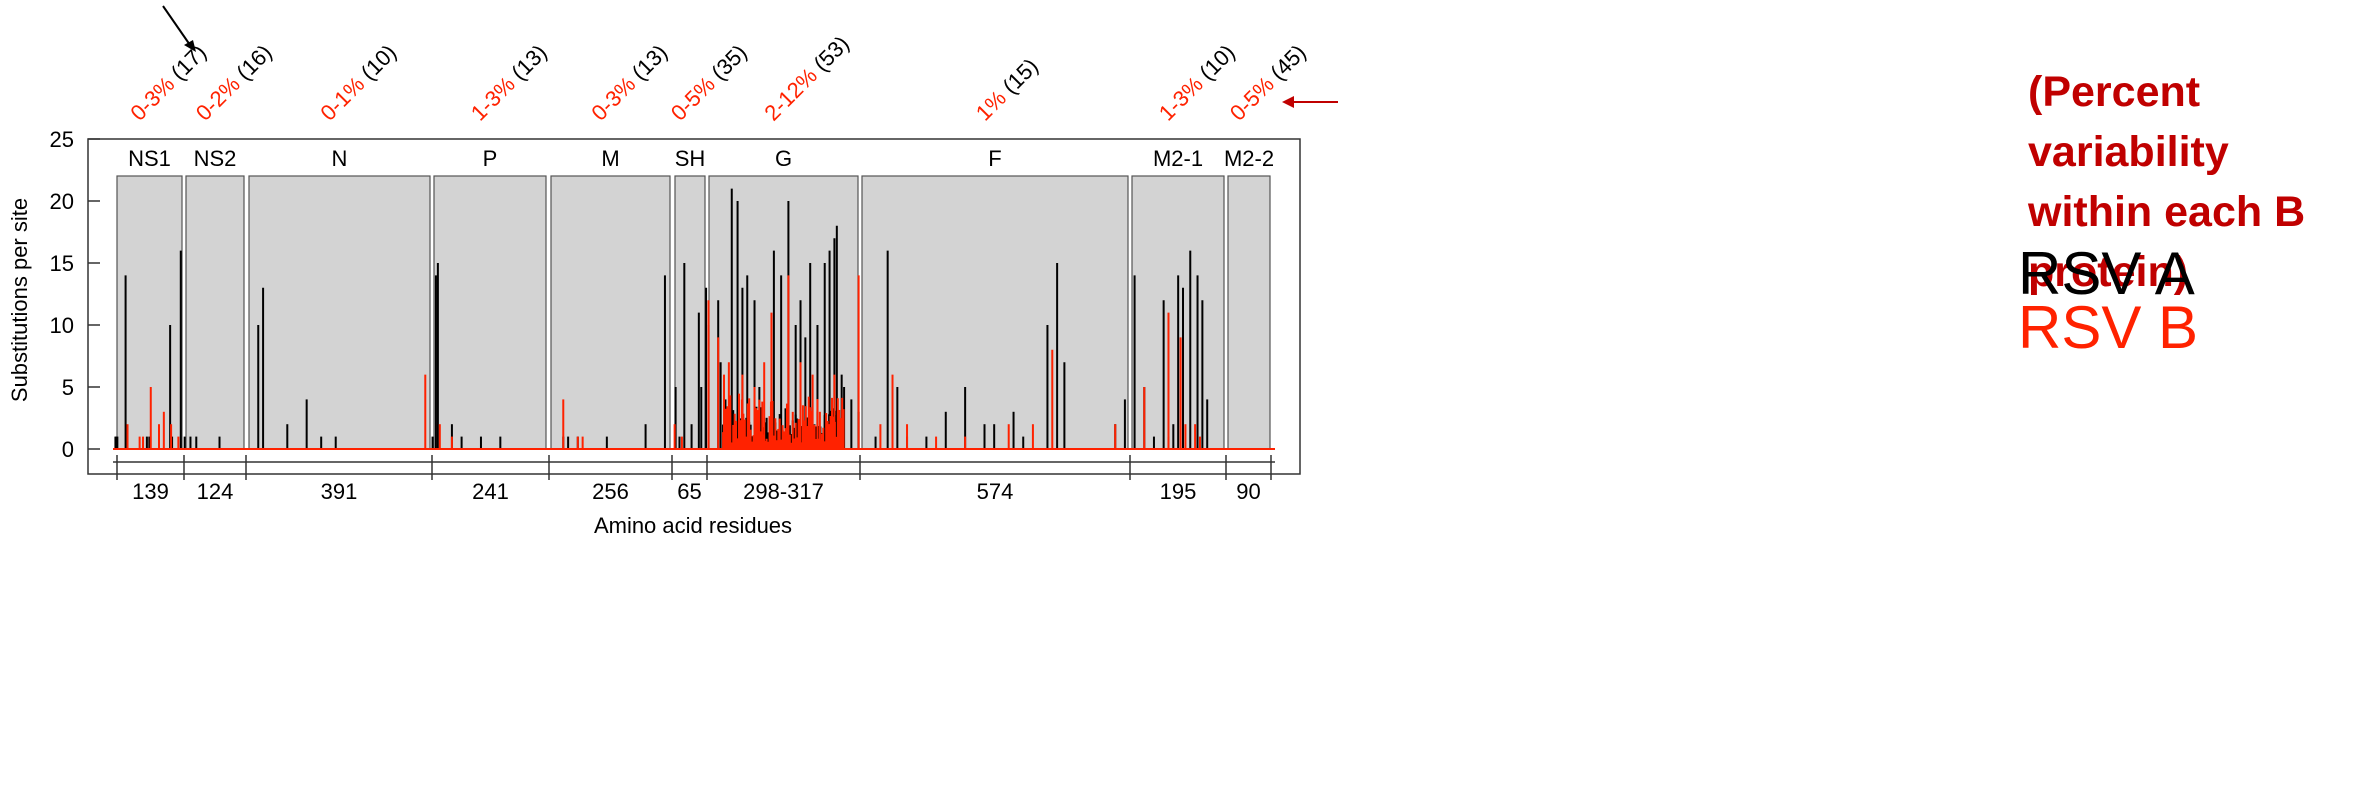 The height and width of the screenshot is (810, 2366). Describe the element at coordinates (991, 105) in the screenshot. I see `b-variability: 1%` at that location.